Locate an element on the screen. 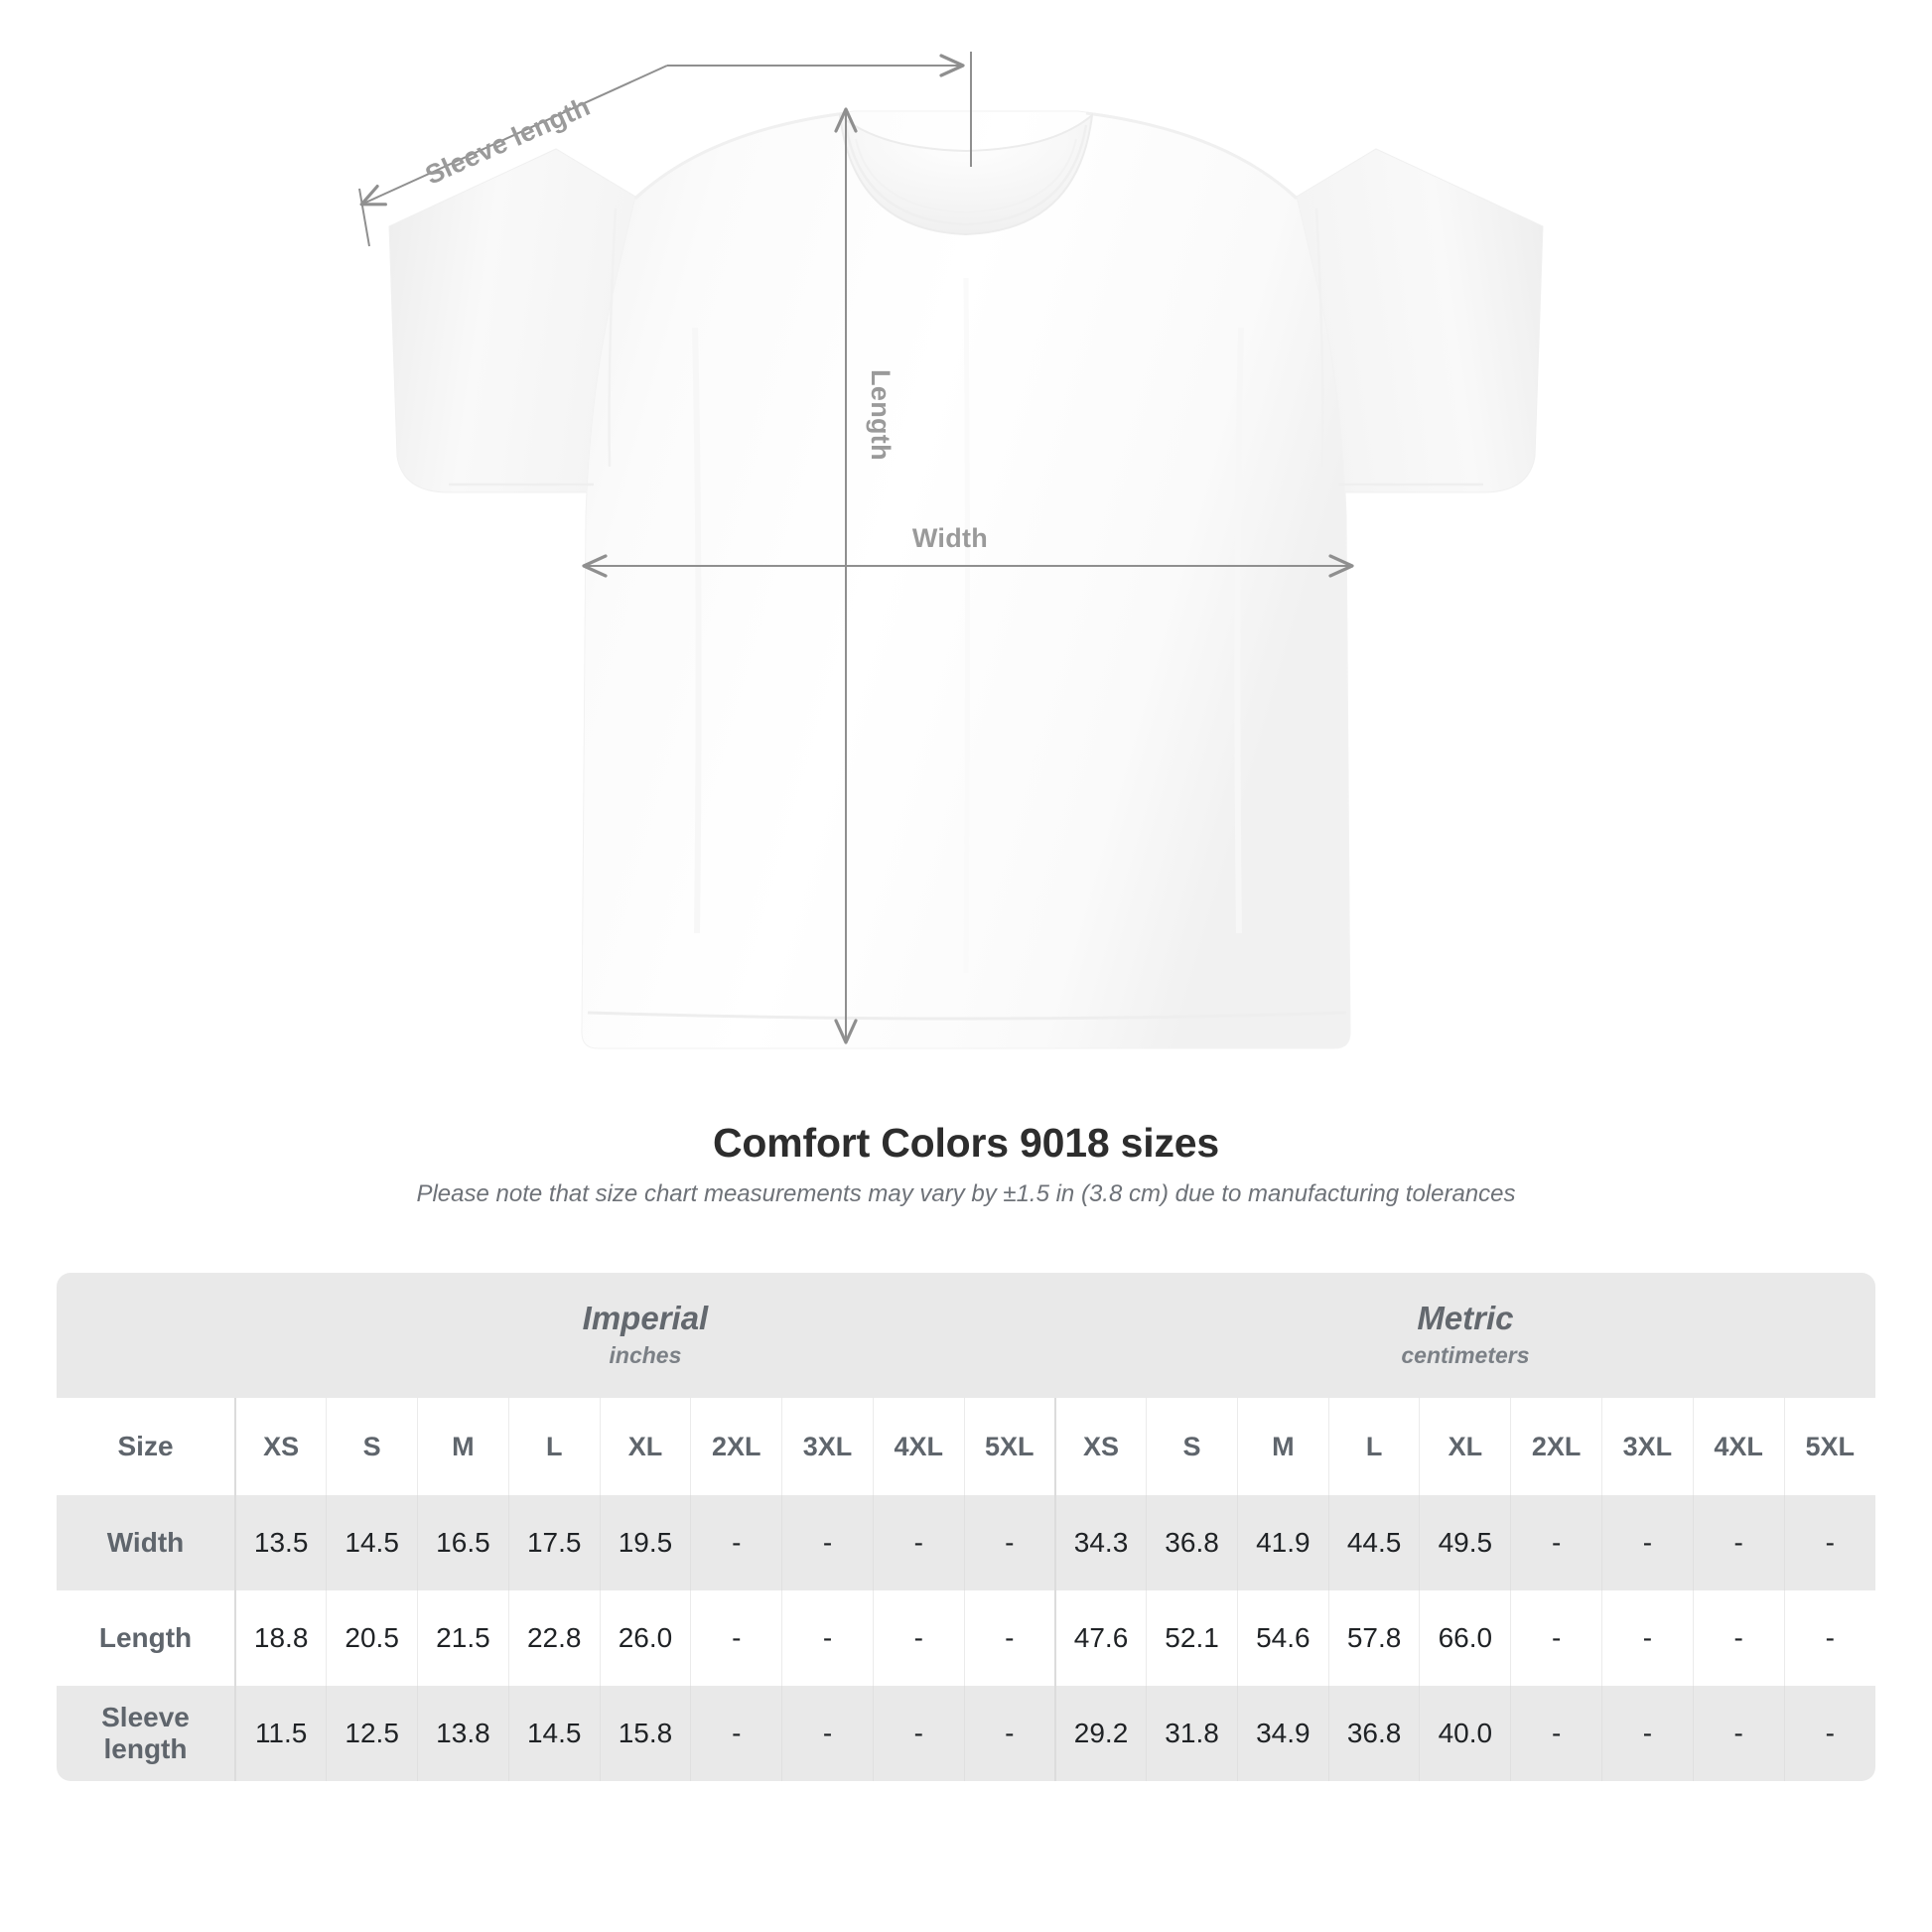 Image resolution: width=1932 pixels, height=1932 pixels. cell-imperial-length-xl: 26.0 is located at coordinates (645, 1638).